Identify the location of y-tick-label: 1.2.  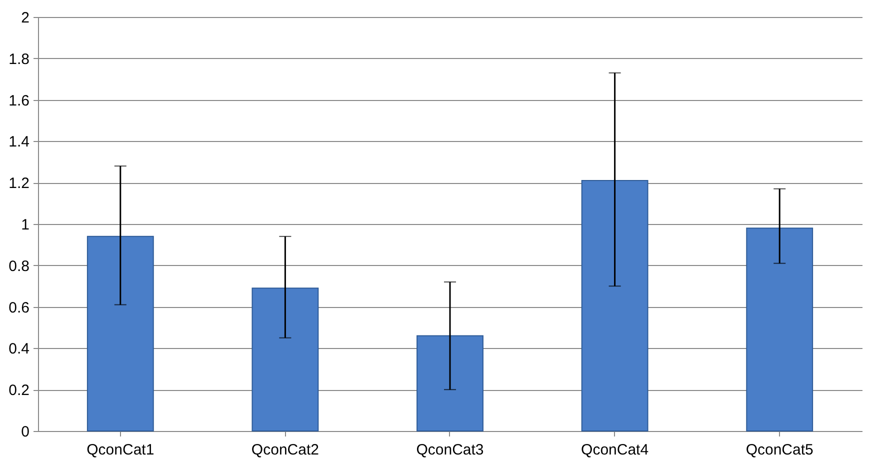
(19, 183).